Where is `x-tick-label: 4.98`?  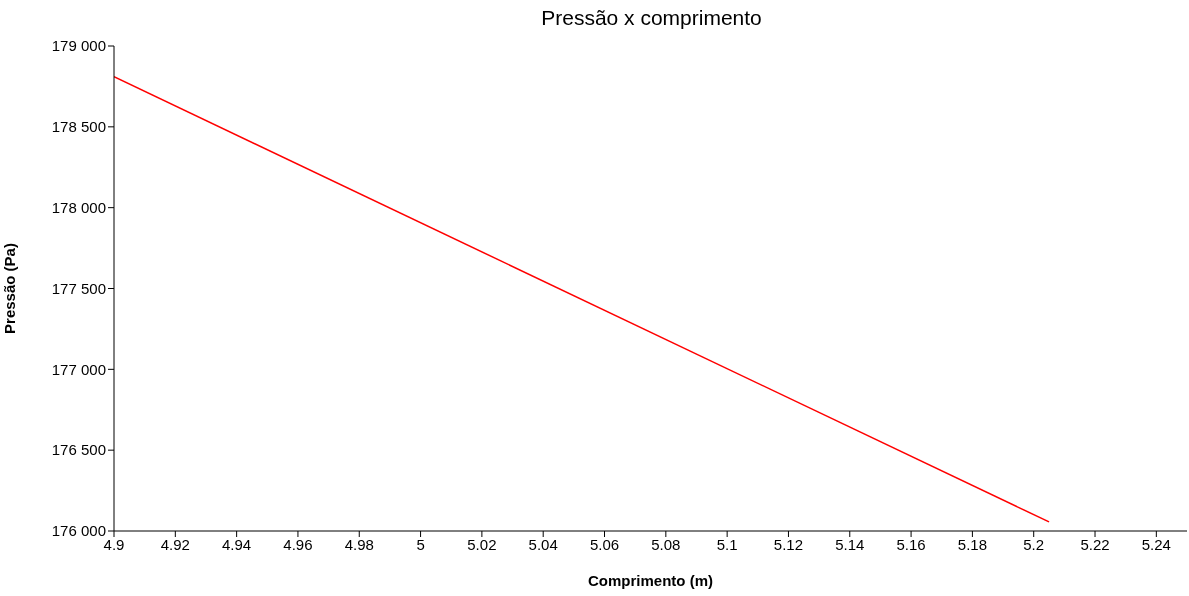 x-tick-label: 4.98 is located at coordinates (359, 544).